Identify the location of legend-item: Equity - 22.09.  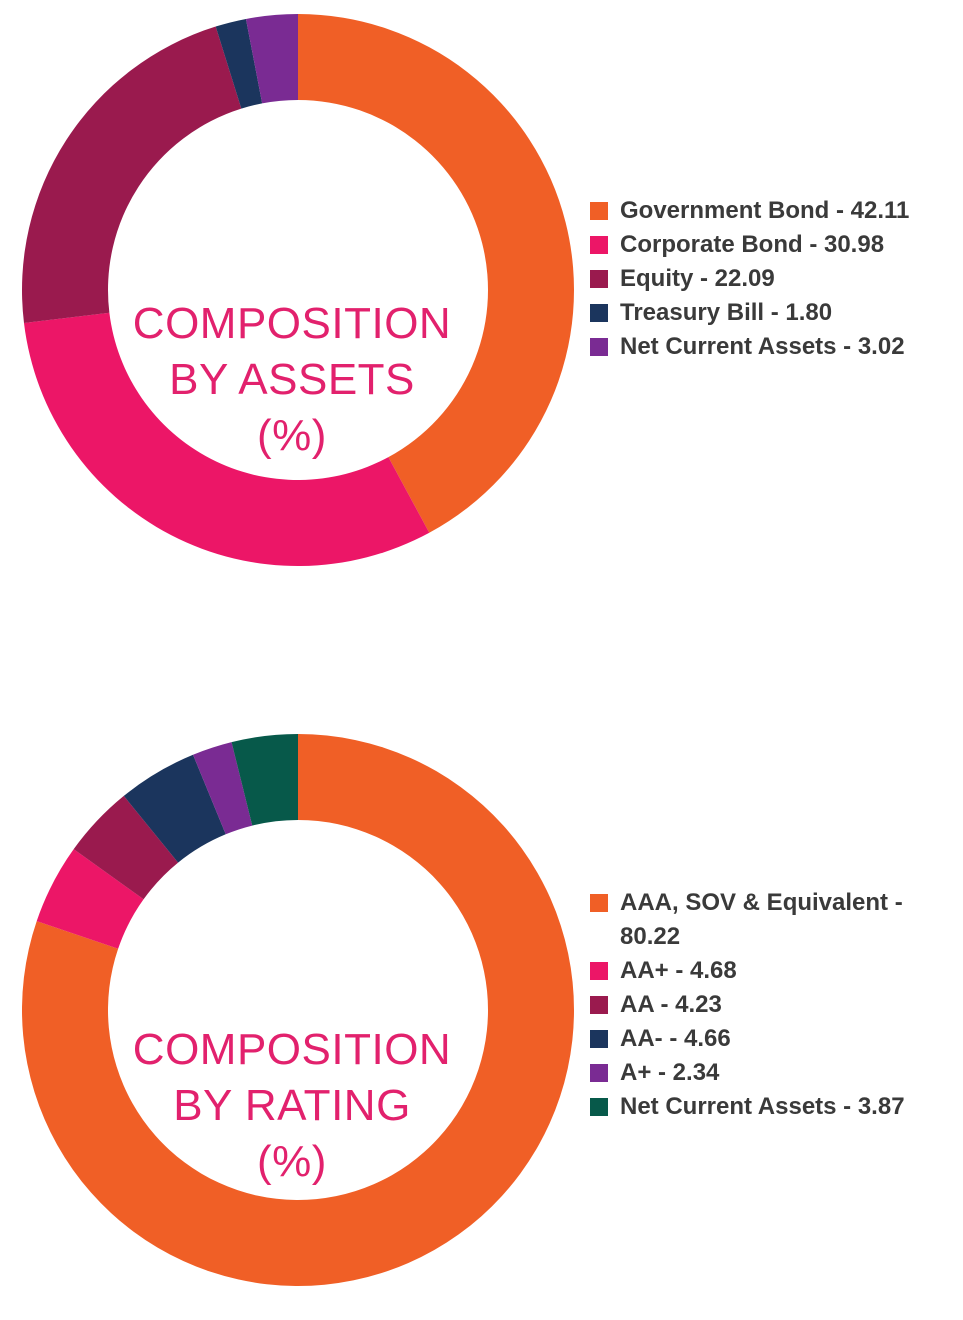
(772, 279).